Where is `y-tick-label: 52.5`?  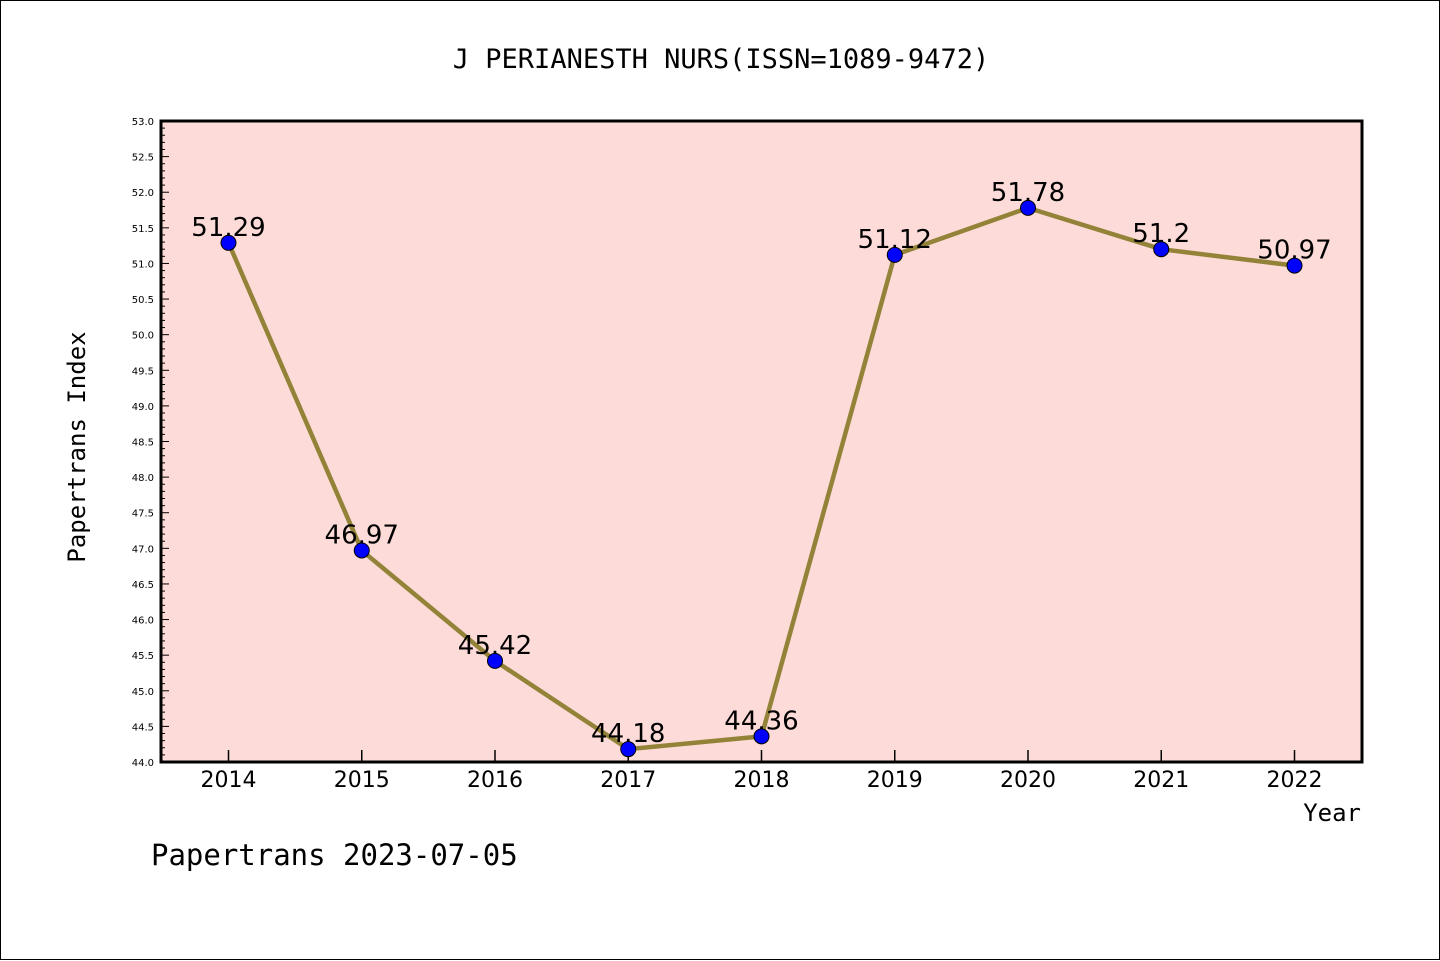 y-tick-label: 52.5 is located at coordinates (143, 158).